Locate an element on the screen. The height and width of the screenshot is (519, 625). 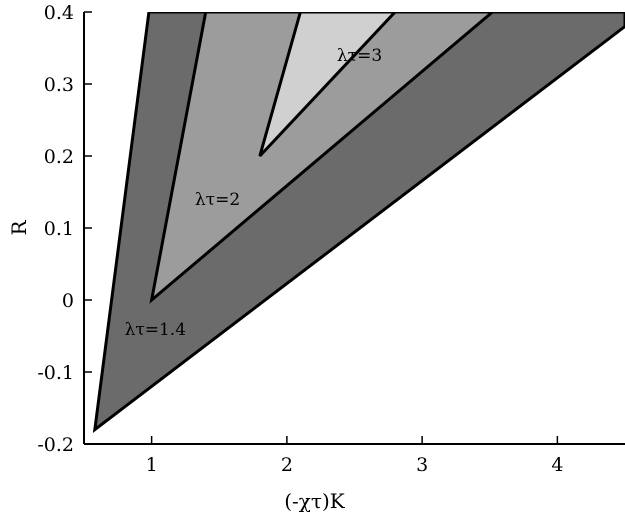
x-tick-label: 1 is located at coordinates (152, 465).